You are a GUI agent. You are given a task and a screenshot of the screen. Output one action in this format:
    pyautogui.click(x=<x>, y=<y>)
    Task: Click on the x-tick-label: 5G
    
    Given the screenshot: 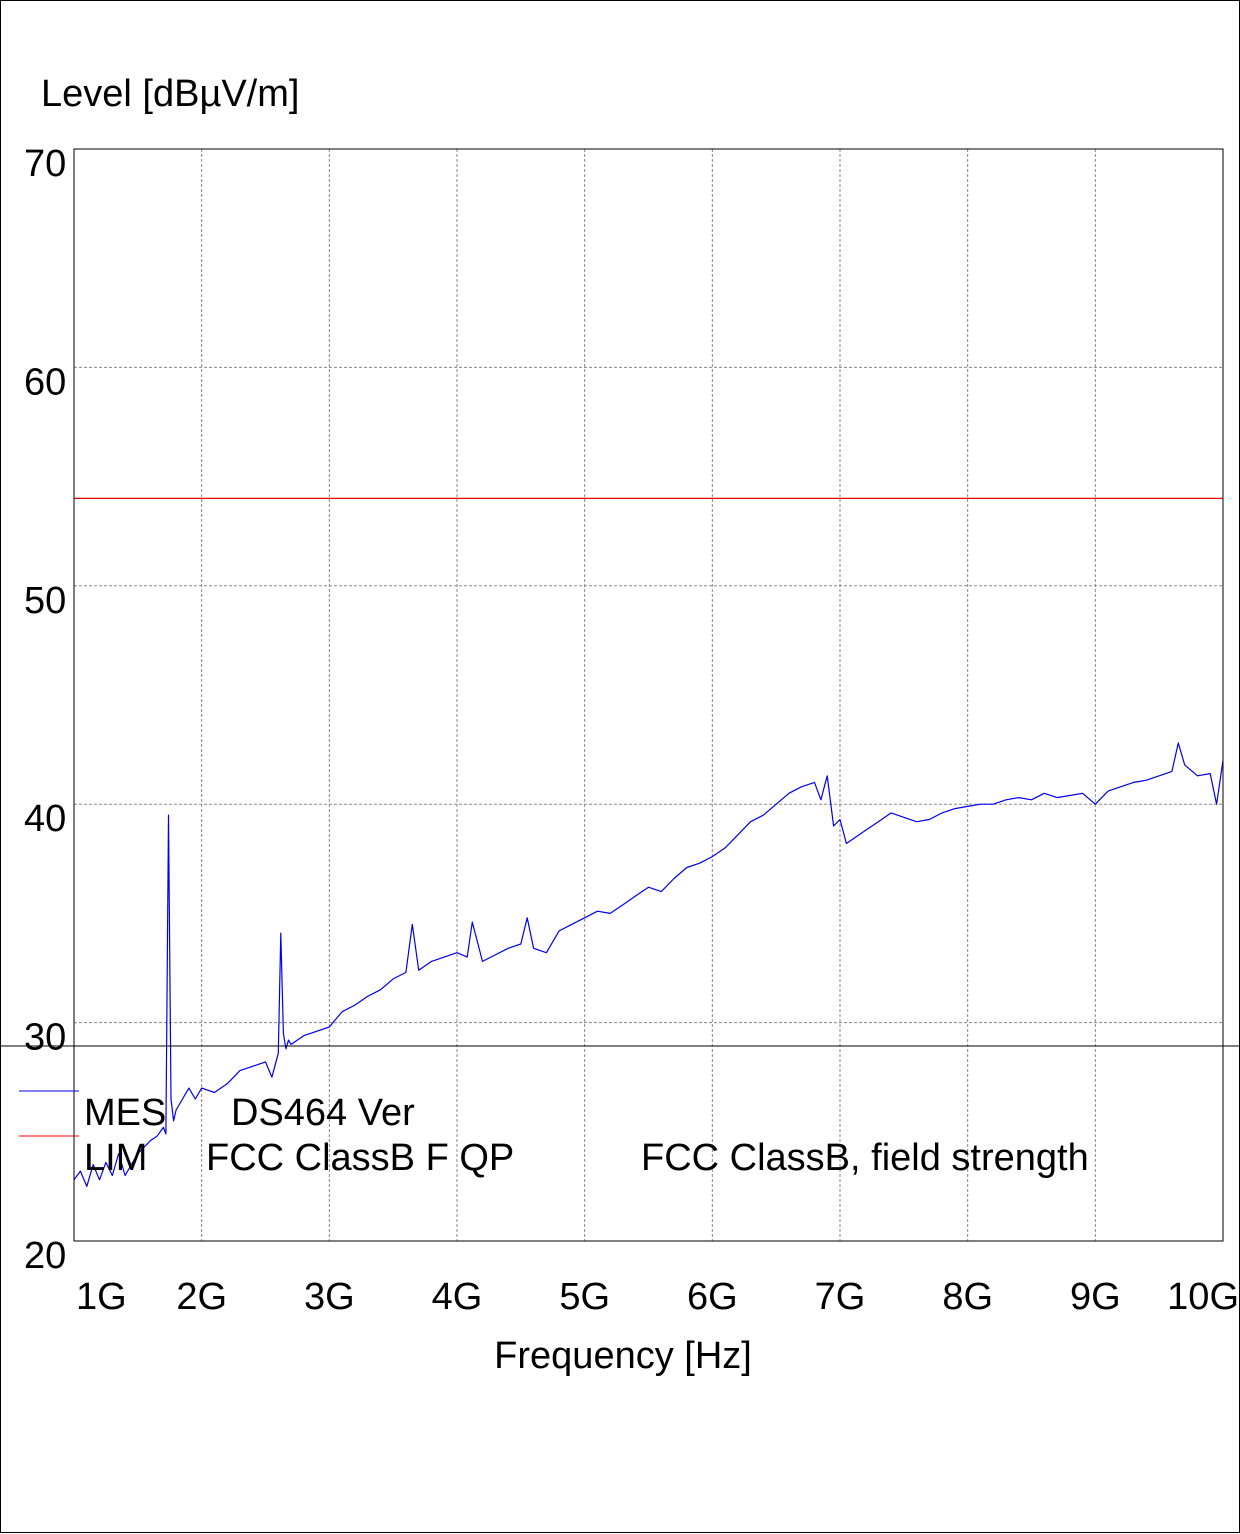 What is the action you would take?
    pyautogui.click(x=584, y=1297)
    